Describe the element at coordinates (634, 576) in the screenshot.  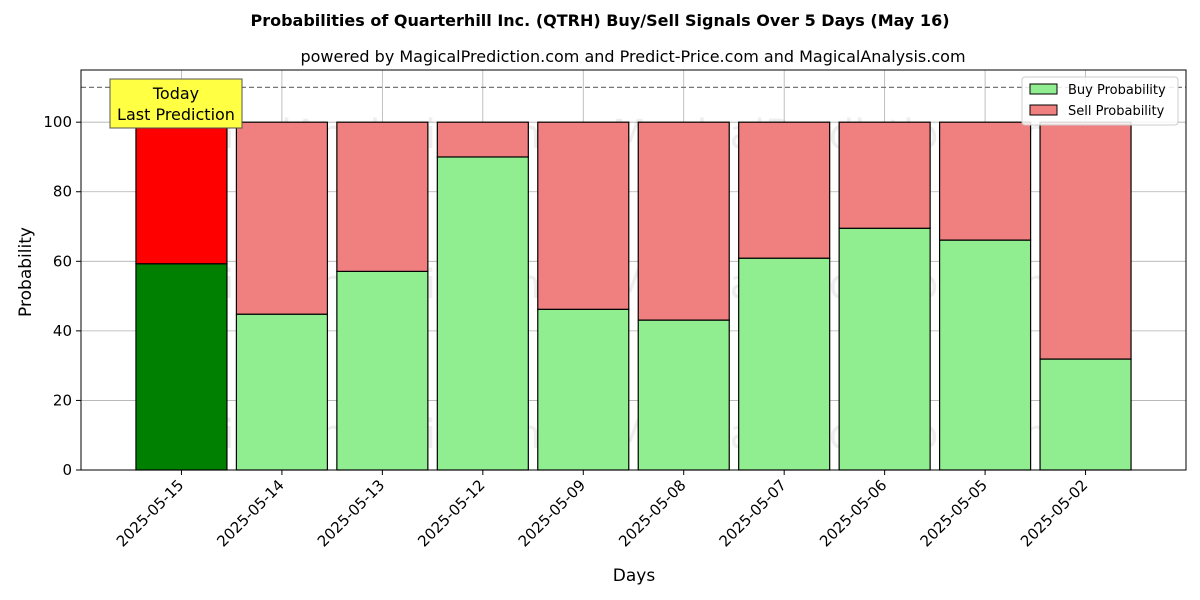
I see `x-axis-label: Days` at that location.